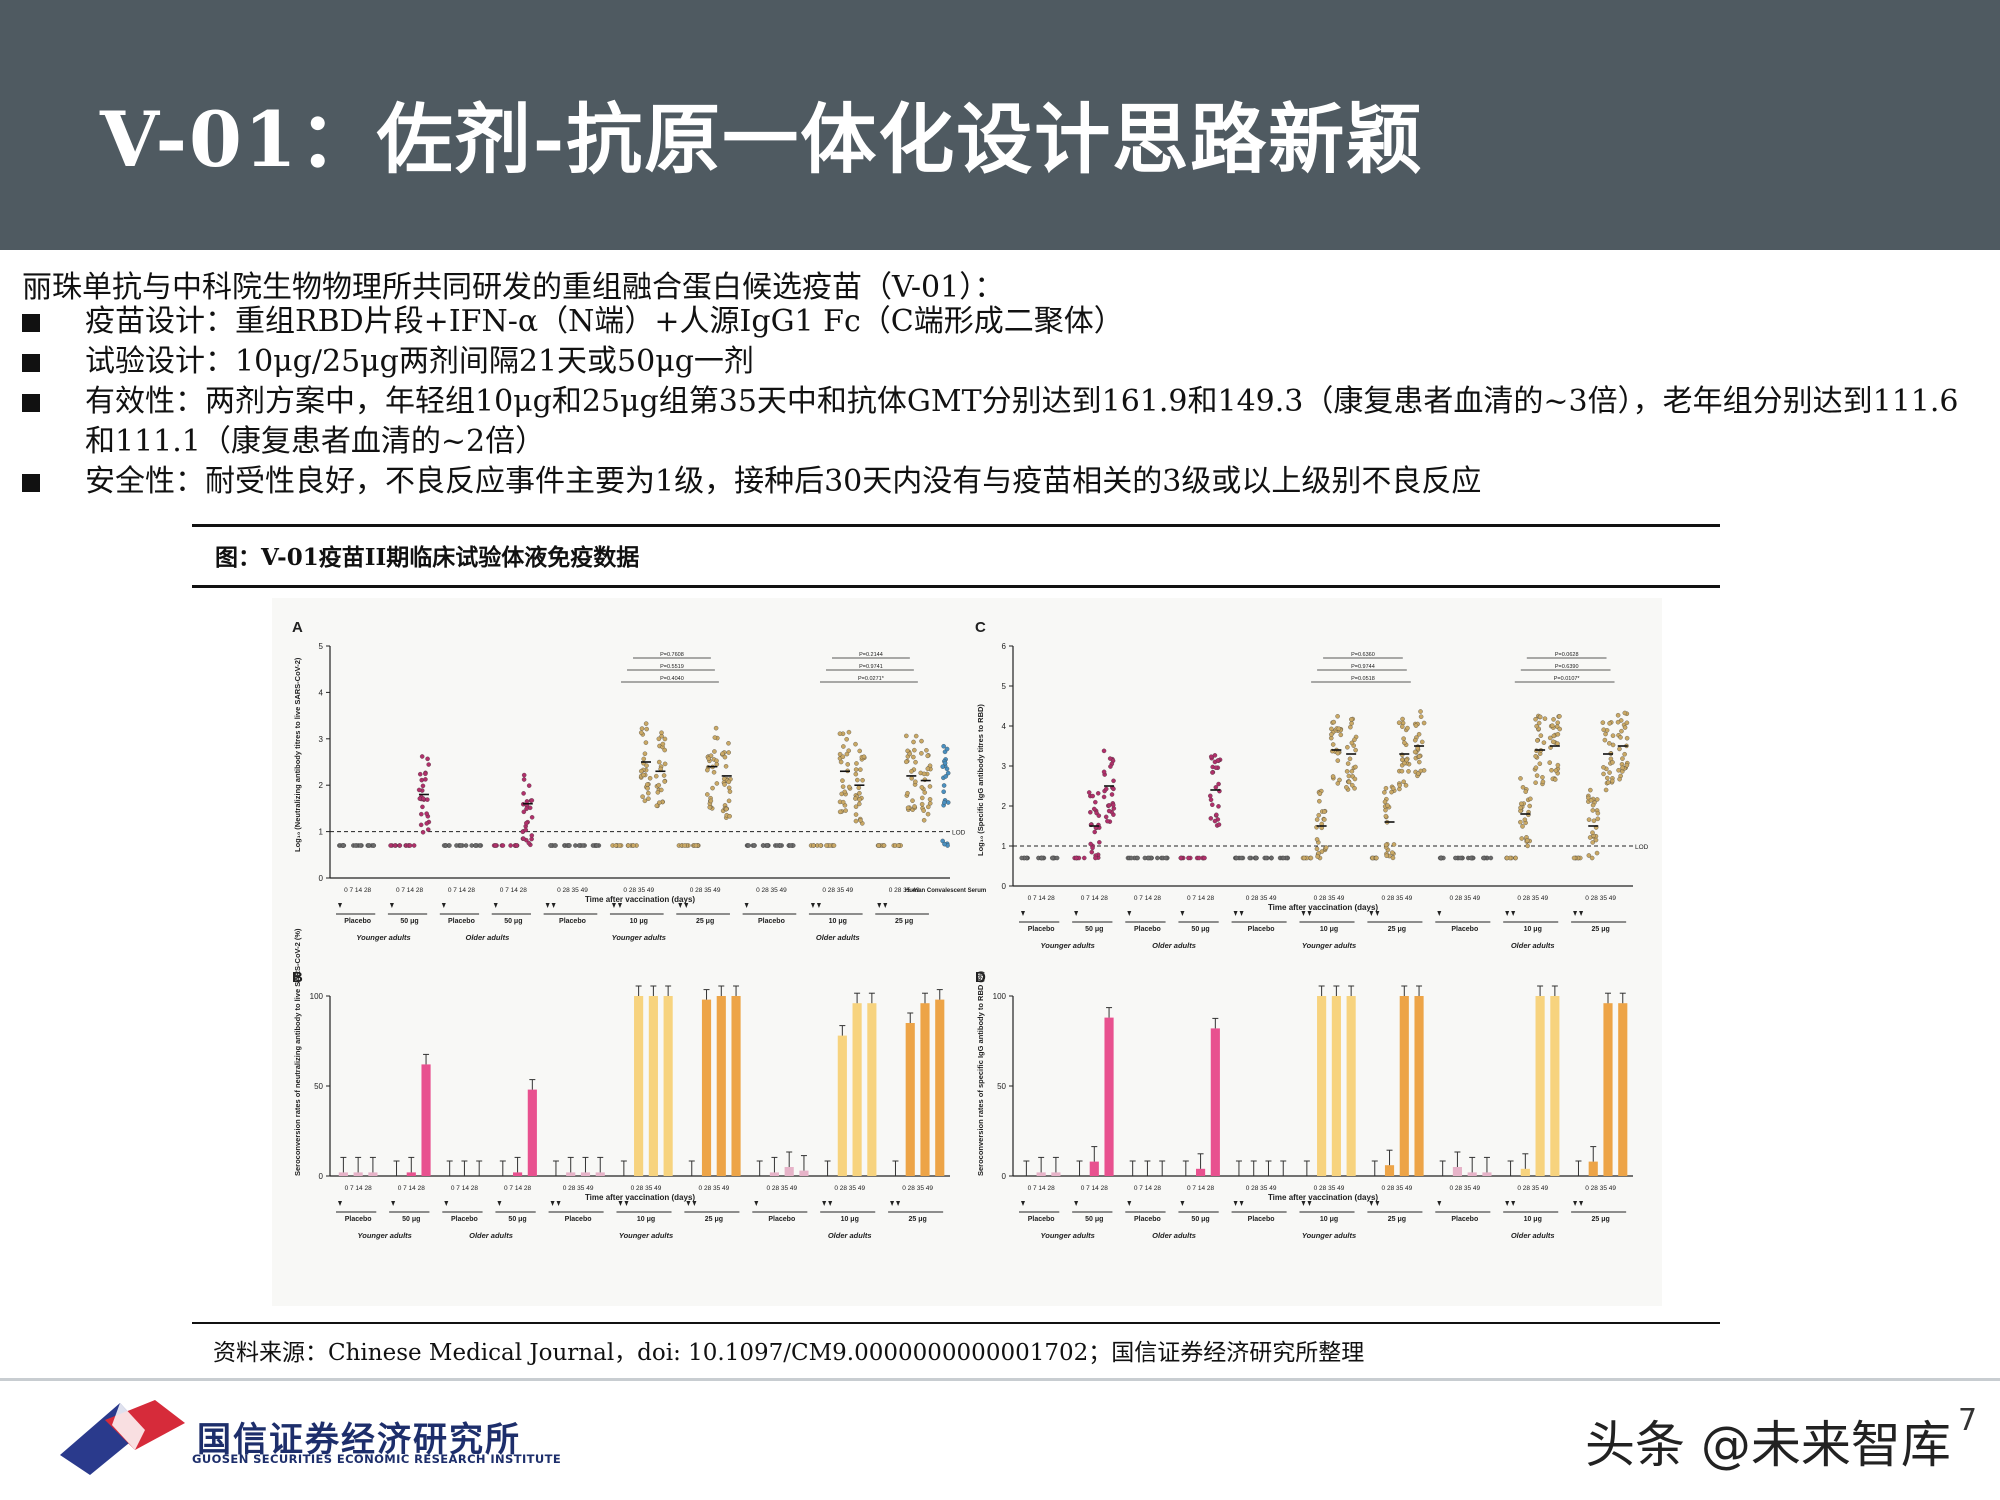 Image resolution: width=2000 pixels, height=1500 pixels. What do you see at coordinates (409, 921) in the screenshot?
I see `group-label: 50 μg` at bounding box center [409, 921].